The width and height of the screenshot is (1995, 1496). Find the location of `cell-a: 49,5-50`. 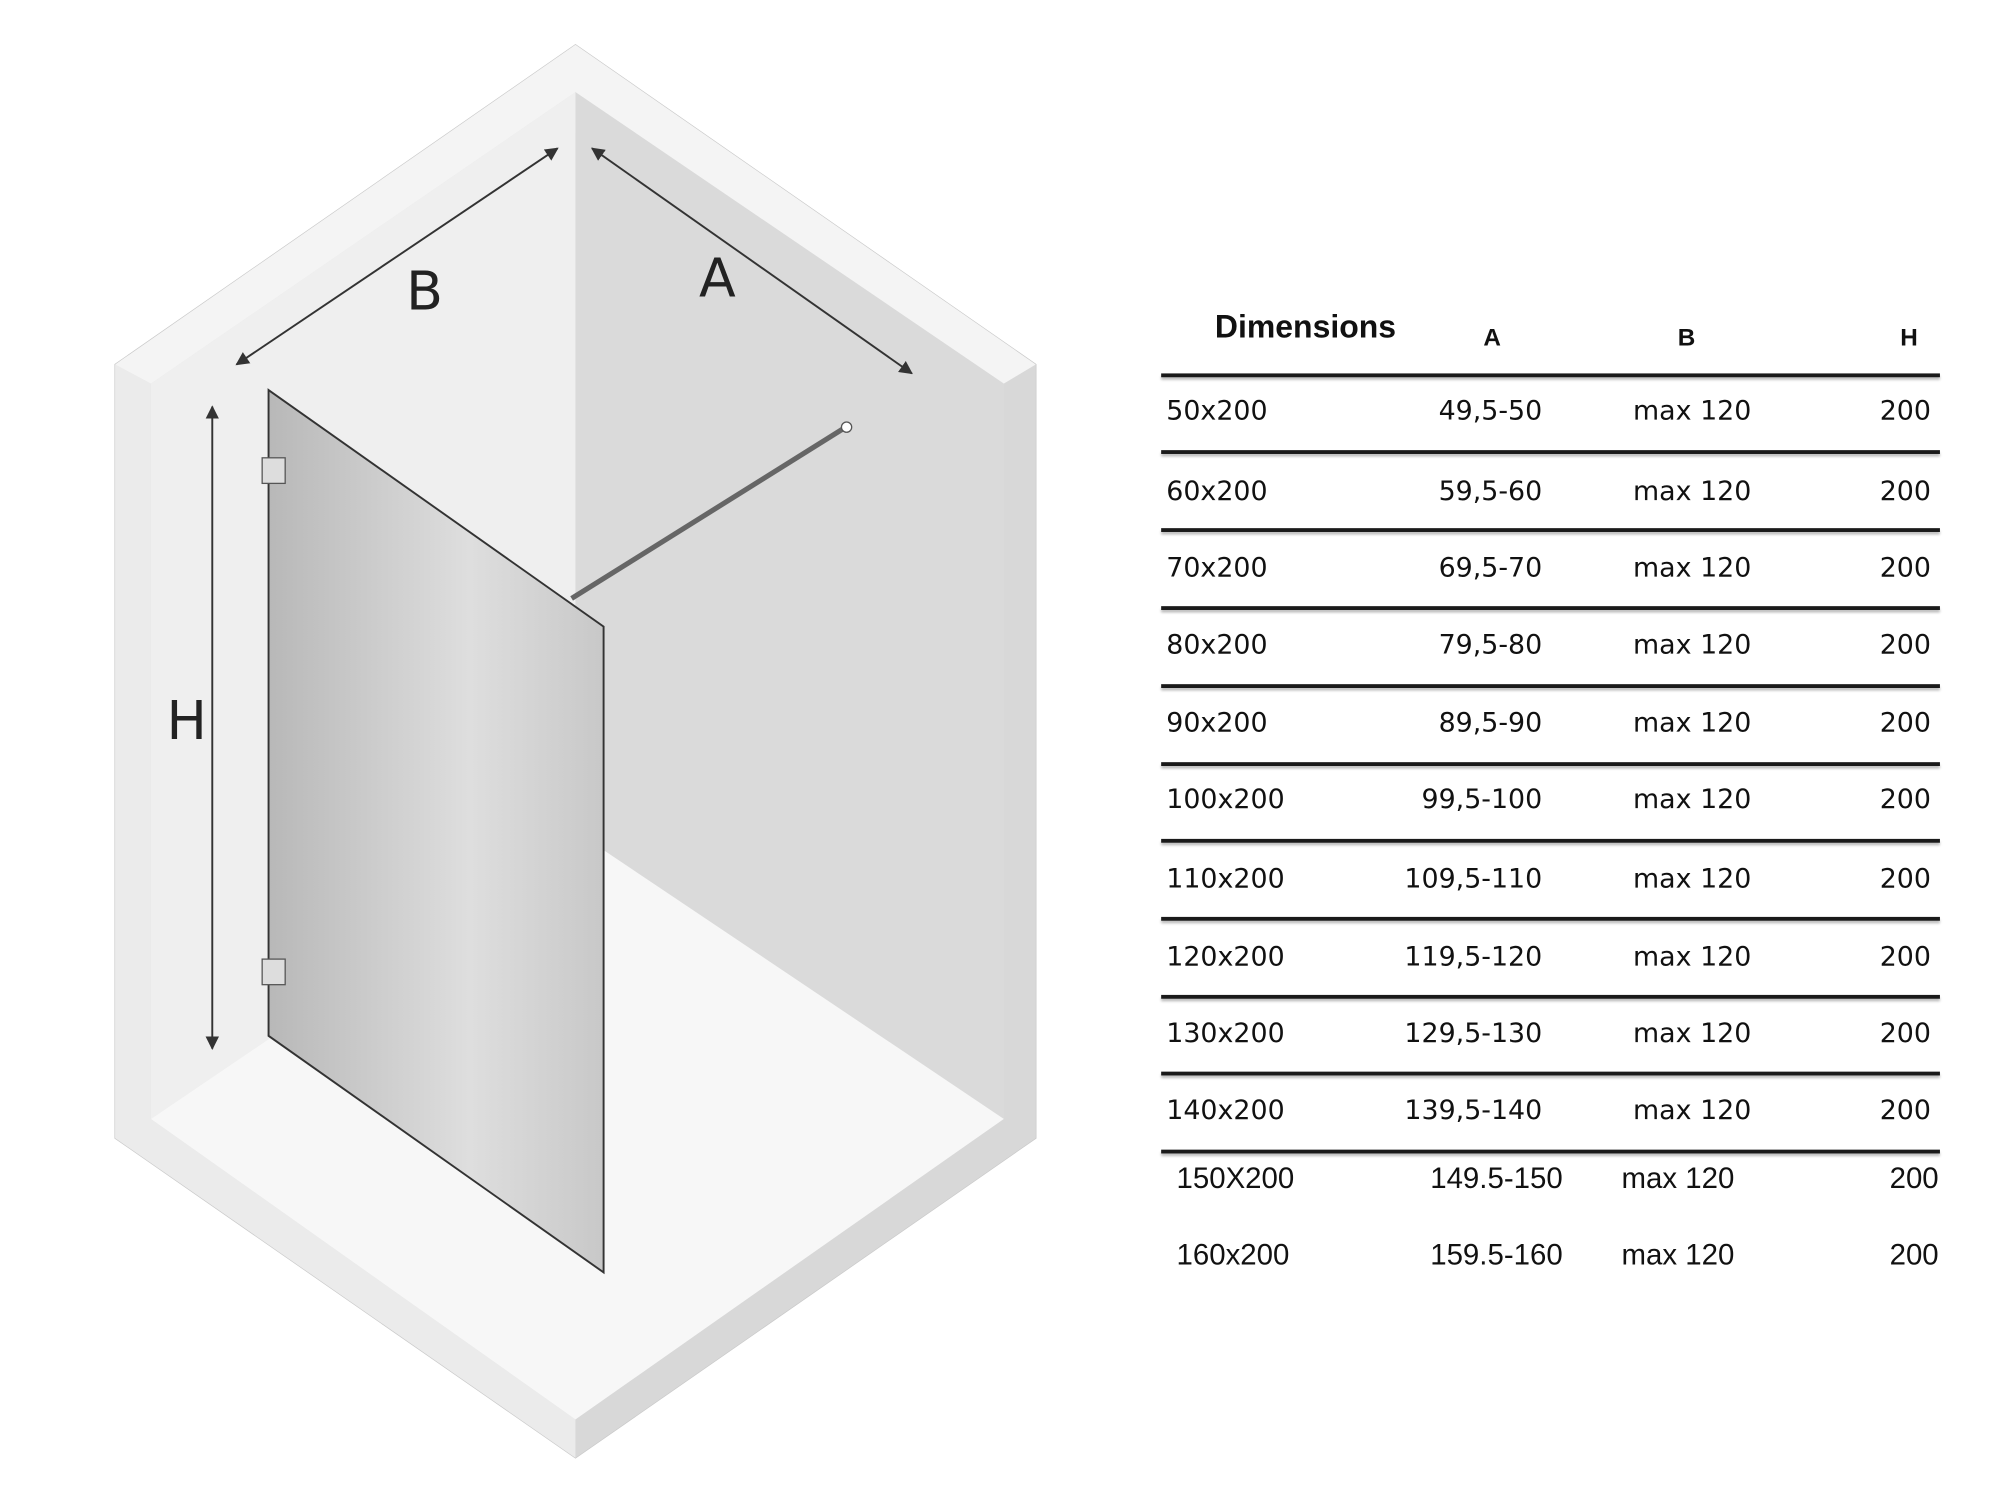

cell-a: 49,5-50 is located at coordinates (1490, 410).